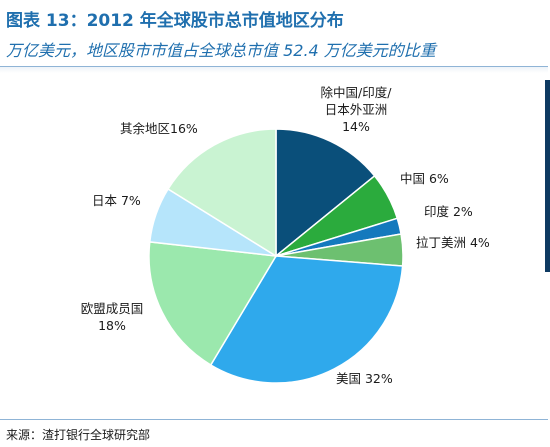 The width and height of the screenshot is (550, 447). I want to click on slice-label-china: 中国 6%, so click(424, 178).